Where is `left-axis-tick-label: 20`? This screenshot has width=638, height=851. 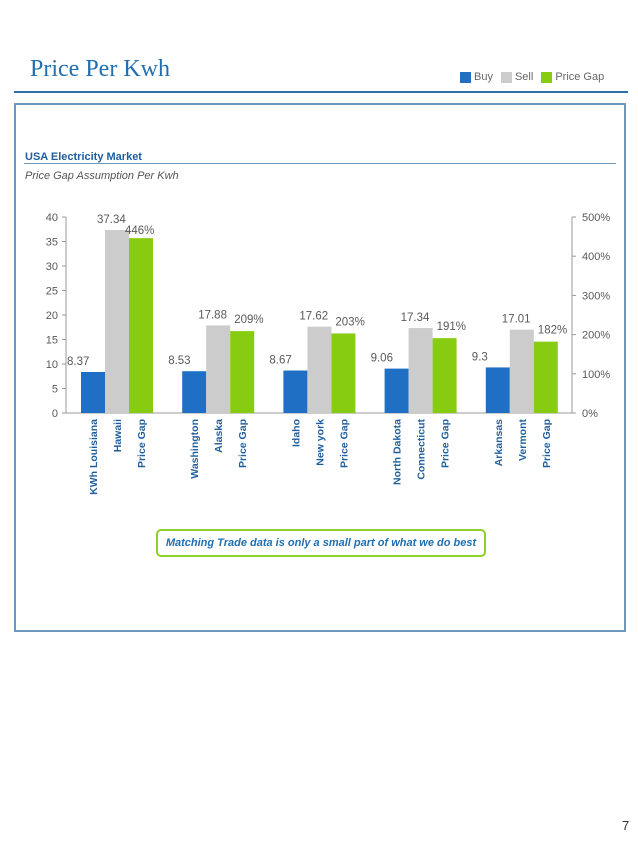
left-axis-tick-label: 20 is located at coordinates (52, 316).